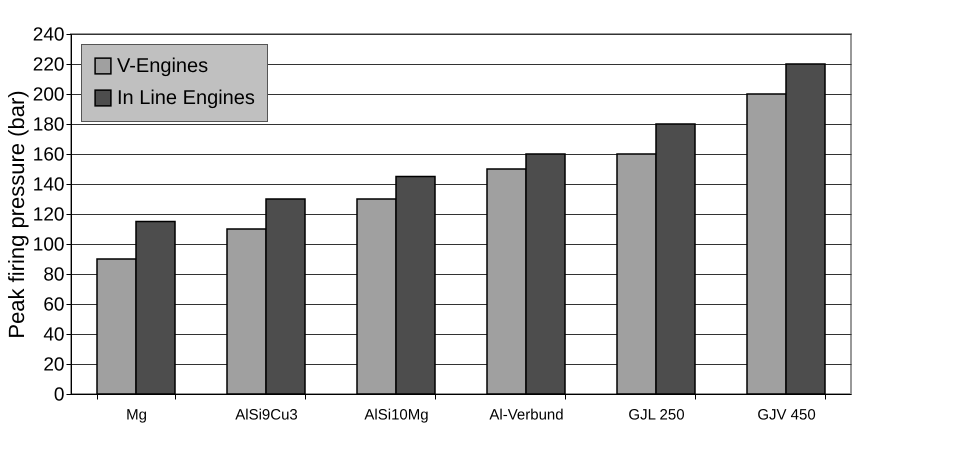 Image resolution: width=972 pixels, height=463 pixels. What do you see at coordinates (786, 415) in the screenshot?
I see `x-tick-label: GJV 450` at bounding box center [786, 415].